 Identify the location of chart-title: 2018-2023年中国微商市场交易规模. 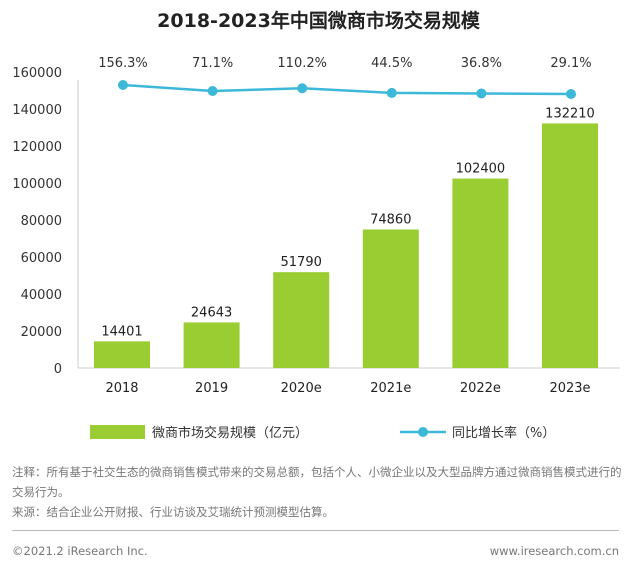
(318, 21).